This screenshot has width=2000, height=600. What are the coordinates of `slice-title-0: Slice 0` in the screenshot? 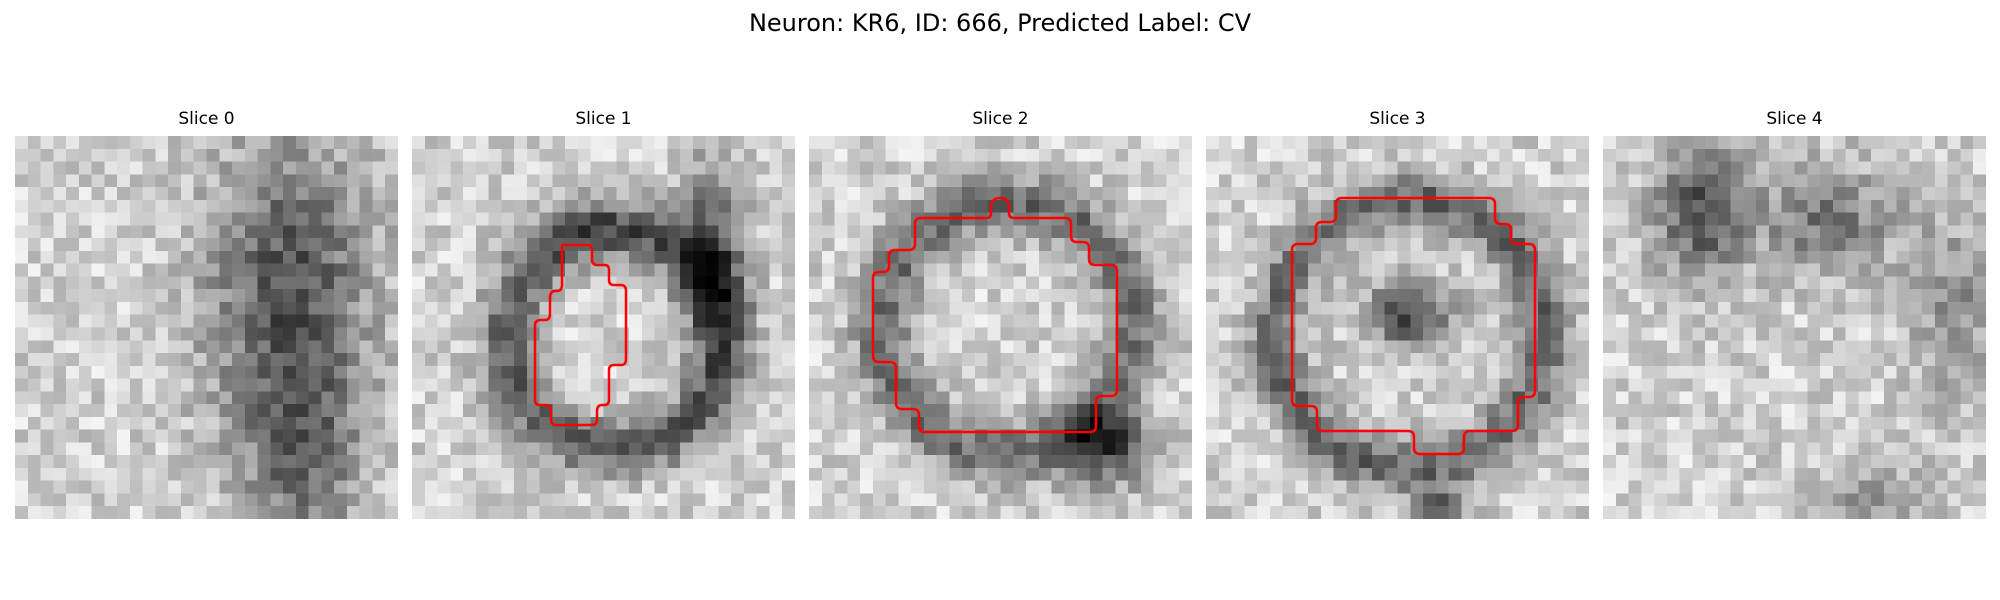 It's located at (206, 119).